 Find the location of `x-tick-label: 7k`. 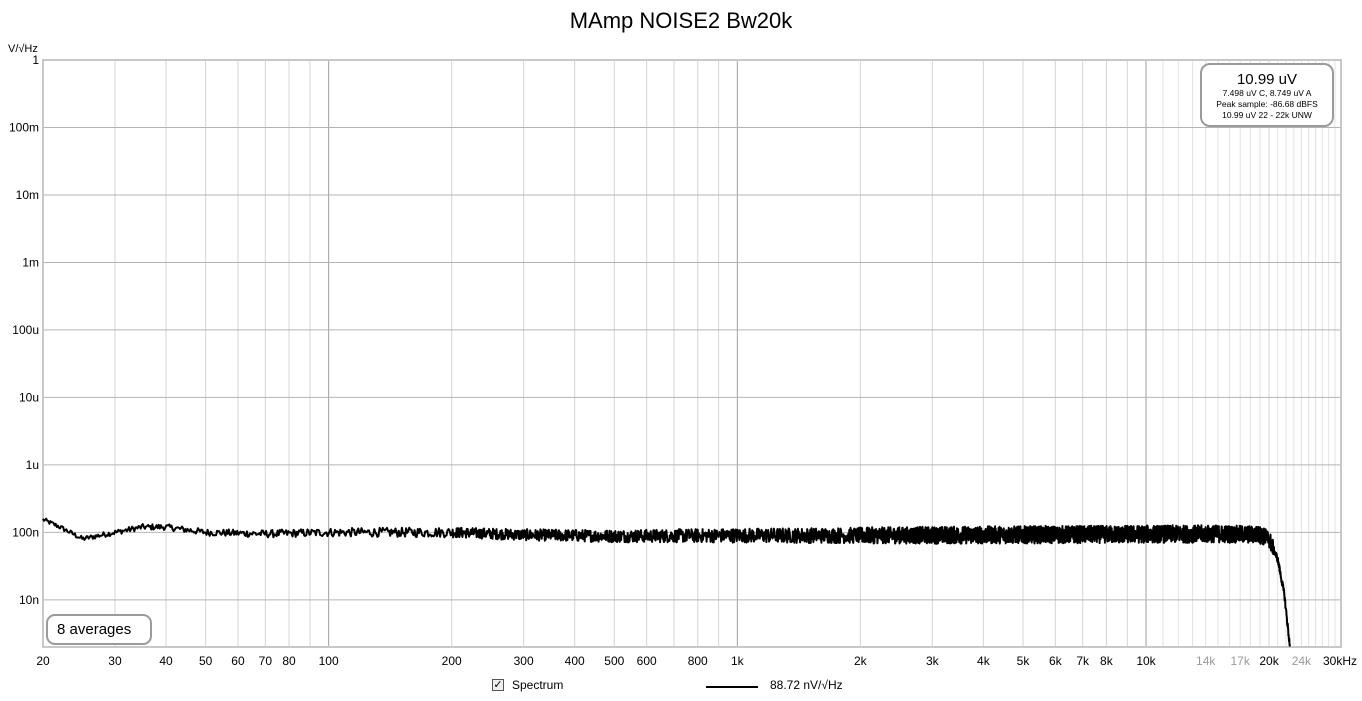

x-tick-label: 7k is located at coordinates (1083, 661).